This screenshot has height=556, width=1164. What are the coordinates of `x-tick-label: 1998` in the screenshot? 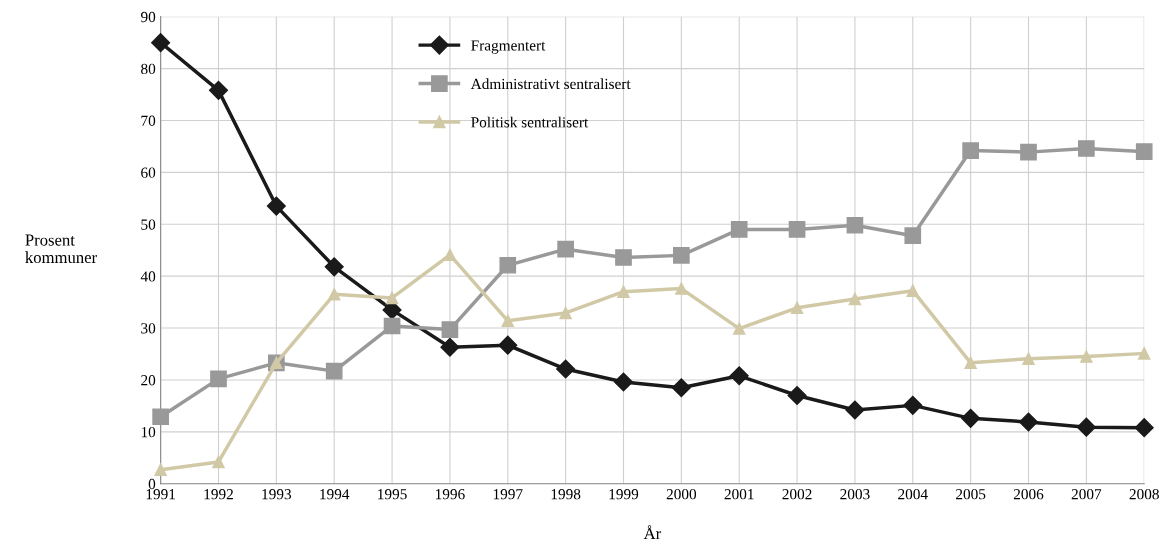 It's located at (566, 494).